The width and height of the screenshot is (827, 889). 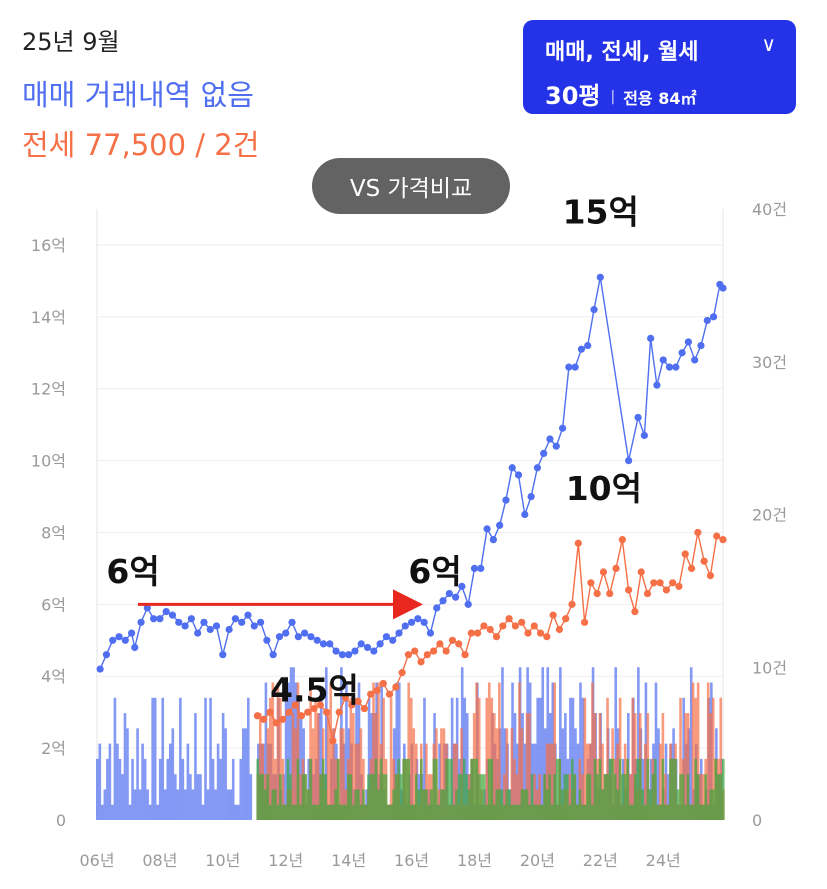 What do you see at coordinates (138, 95) in the screenshot?
I see `sale-status: 매매 거래내역 없음` at bounding box center [138, 95].